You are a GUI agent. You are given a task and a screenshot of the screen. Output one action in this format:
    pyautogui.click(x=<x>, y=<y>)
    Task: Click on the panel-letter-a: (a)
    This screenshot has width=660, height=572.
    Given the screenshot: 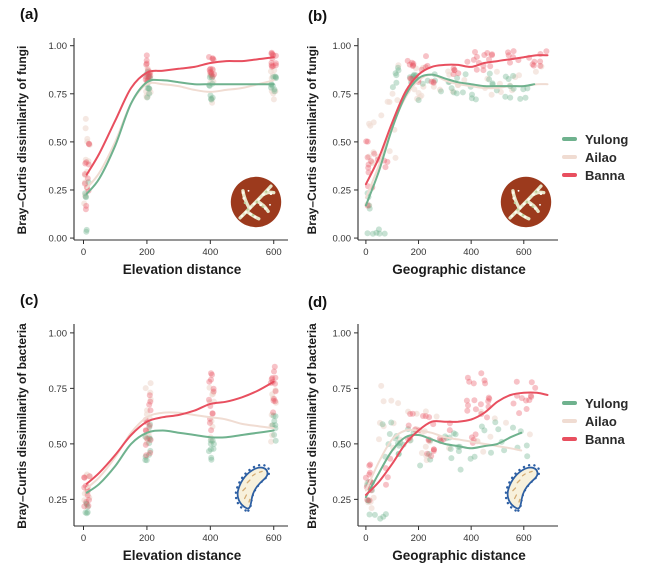 What is the action you would take?
    pyautogui.click(x=29, y=14)
    